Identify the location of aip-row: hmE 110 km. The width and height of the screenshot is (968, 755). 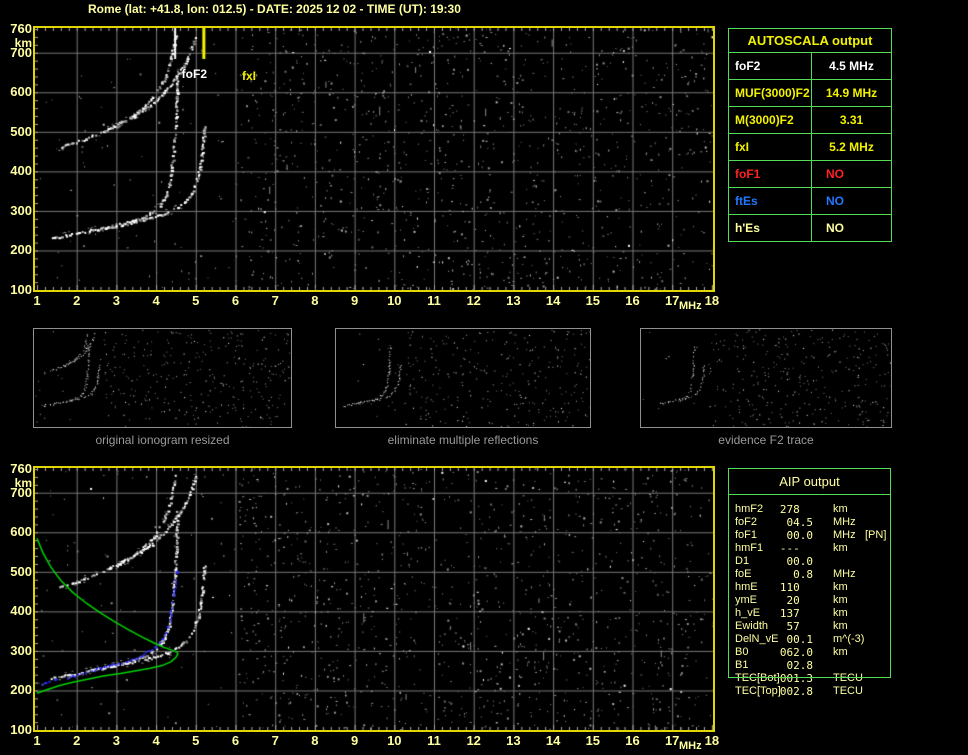
(813, 587).